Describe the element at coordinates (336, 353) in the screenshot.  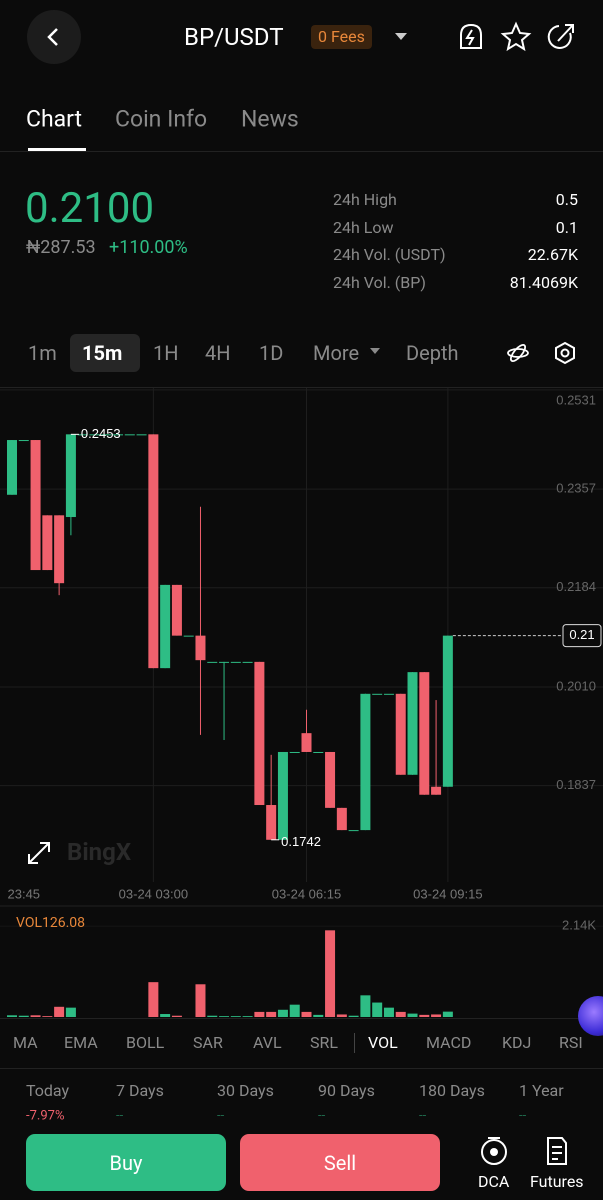
I see `interval-option: More` at that location.